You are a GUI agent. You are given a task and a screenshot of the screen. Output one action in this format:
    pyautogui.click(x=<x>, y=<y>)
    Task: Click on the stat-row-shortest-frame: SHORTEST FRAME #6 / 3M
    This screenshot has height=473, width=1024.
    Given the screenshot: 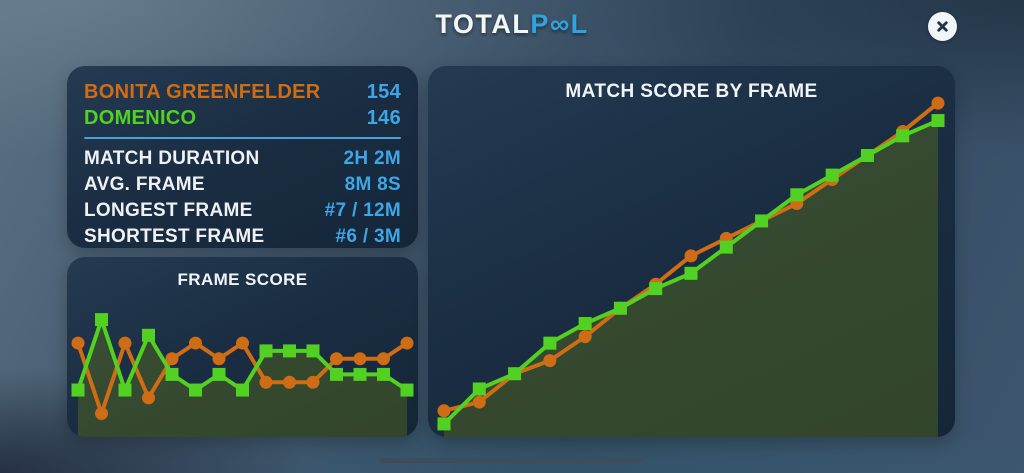 What is the action you would take?
    pyautogui.click(x=242, y=236)
    